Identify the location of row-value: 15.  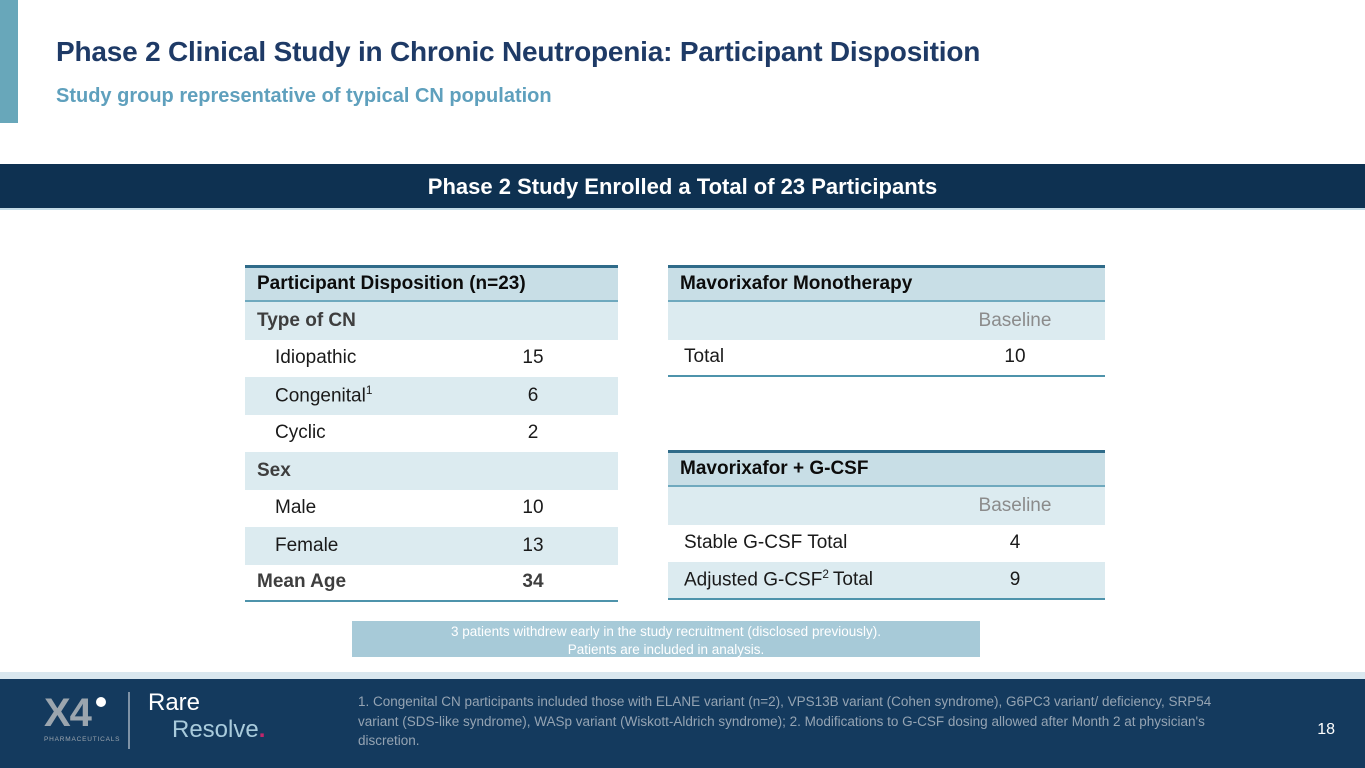
(533, 358).